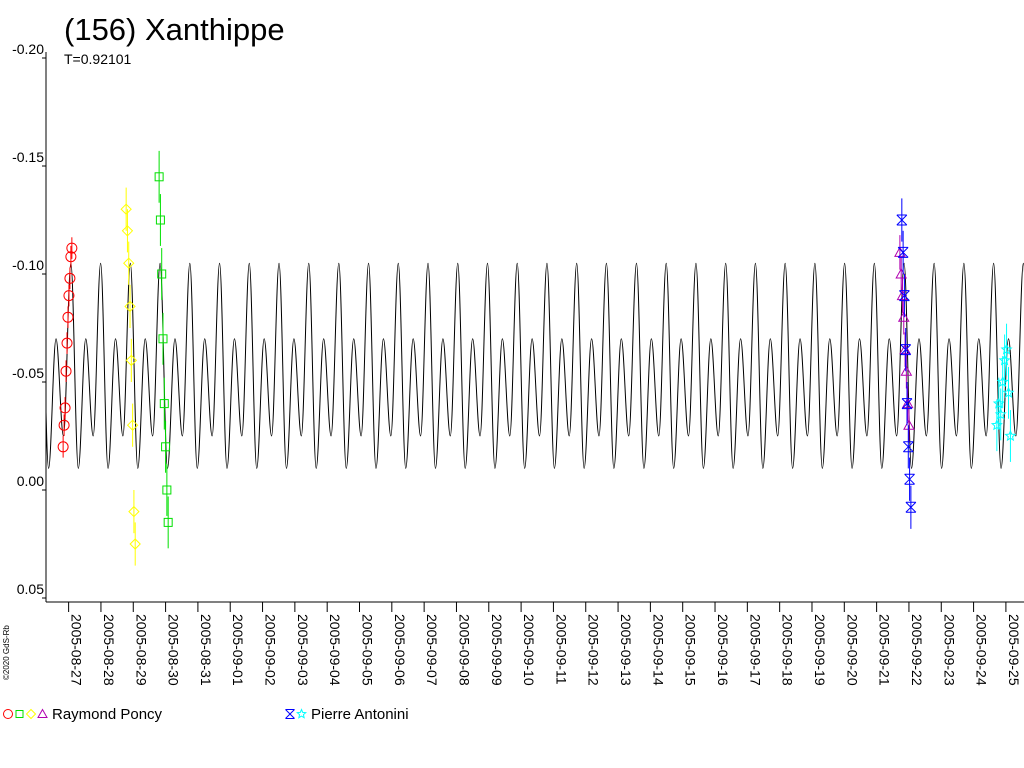  What do you see at coordinates (360, 714) in the screenshot?
I see `legend-label: Pierre Antonini` at bounding box center [360, 714].